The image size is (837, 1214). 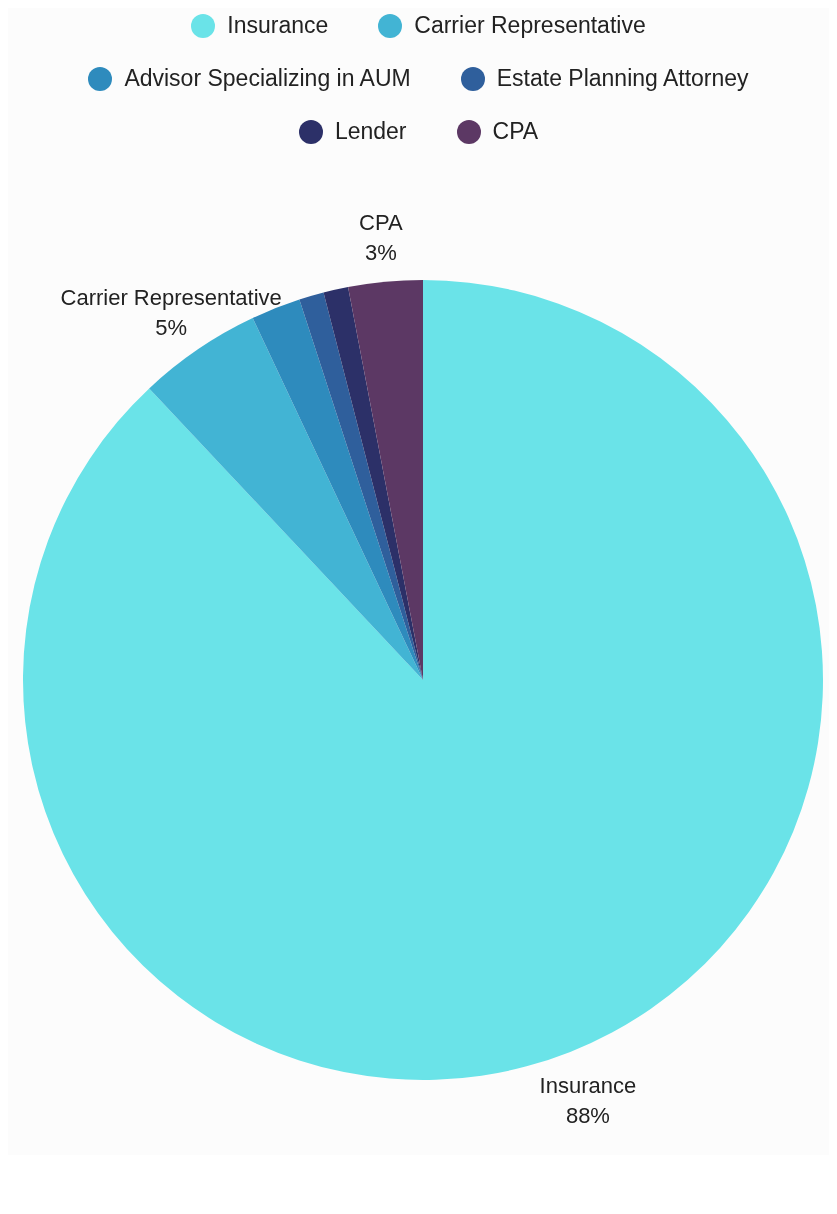 I want to click on legend-label: Insurance, so click(x=278, y=25).